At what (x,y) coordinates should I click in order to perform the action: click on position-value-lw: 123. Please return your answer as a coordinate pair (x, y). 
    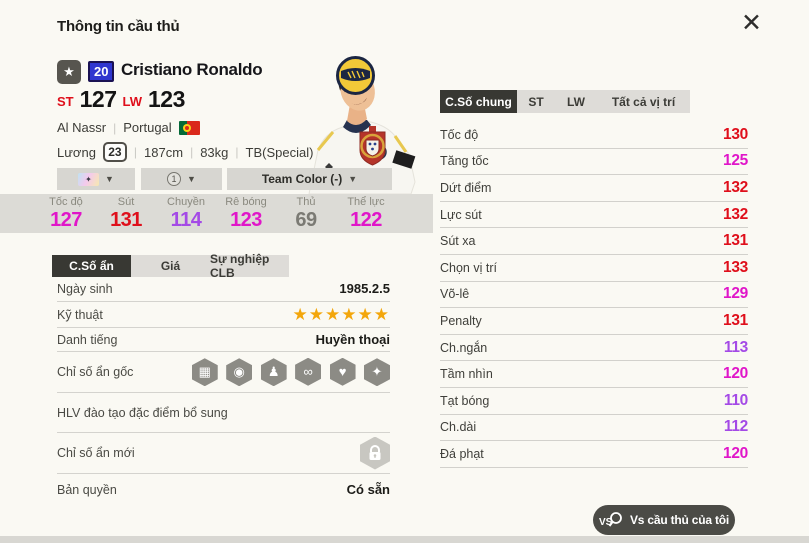
    Looking at the image, I should click on (166, 99).